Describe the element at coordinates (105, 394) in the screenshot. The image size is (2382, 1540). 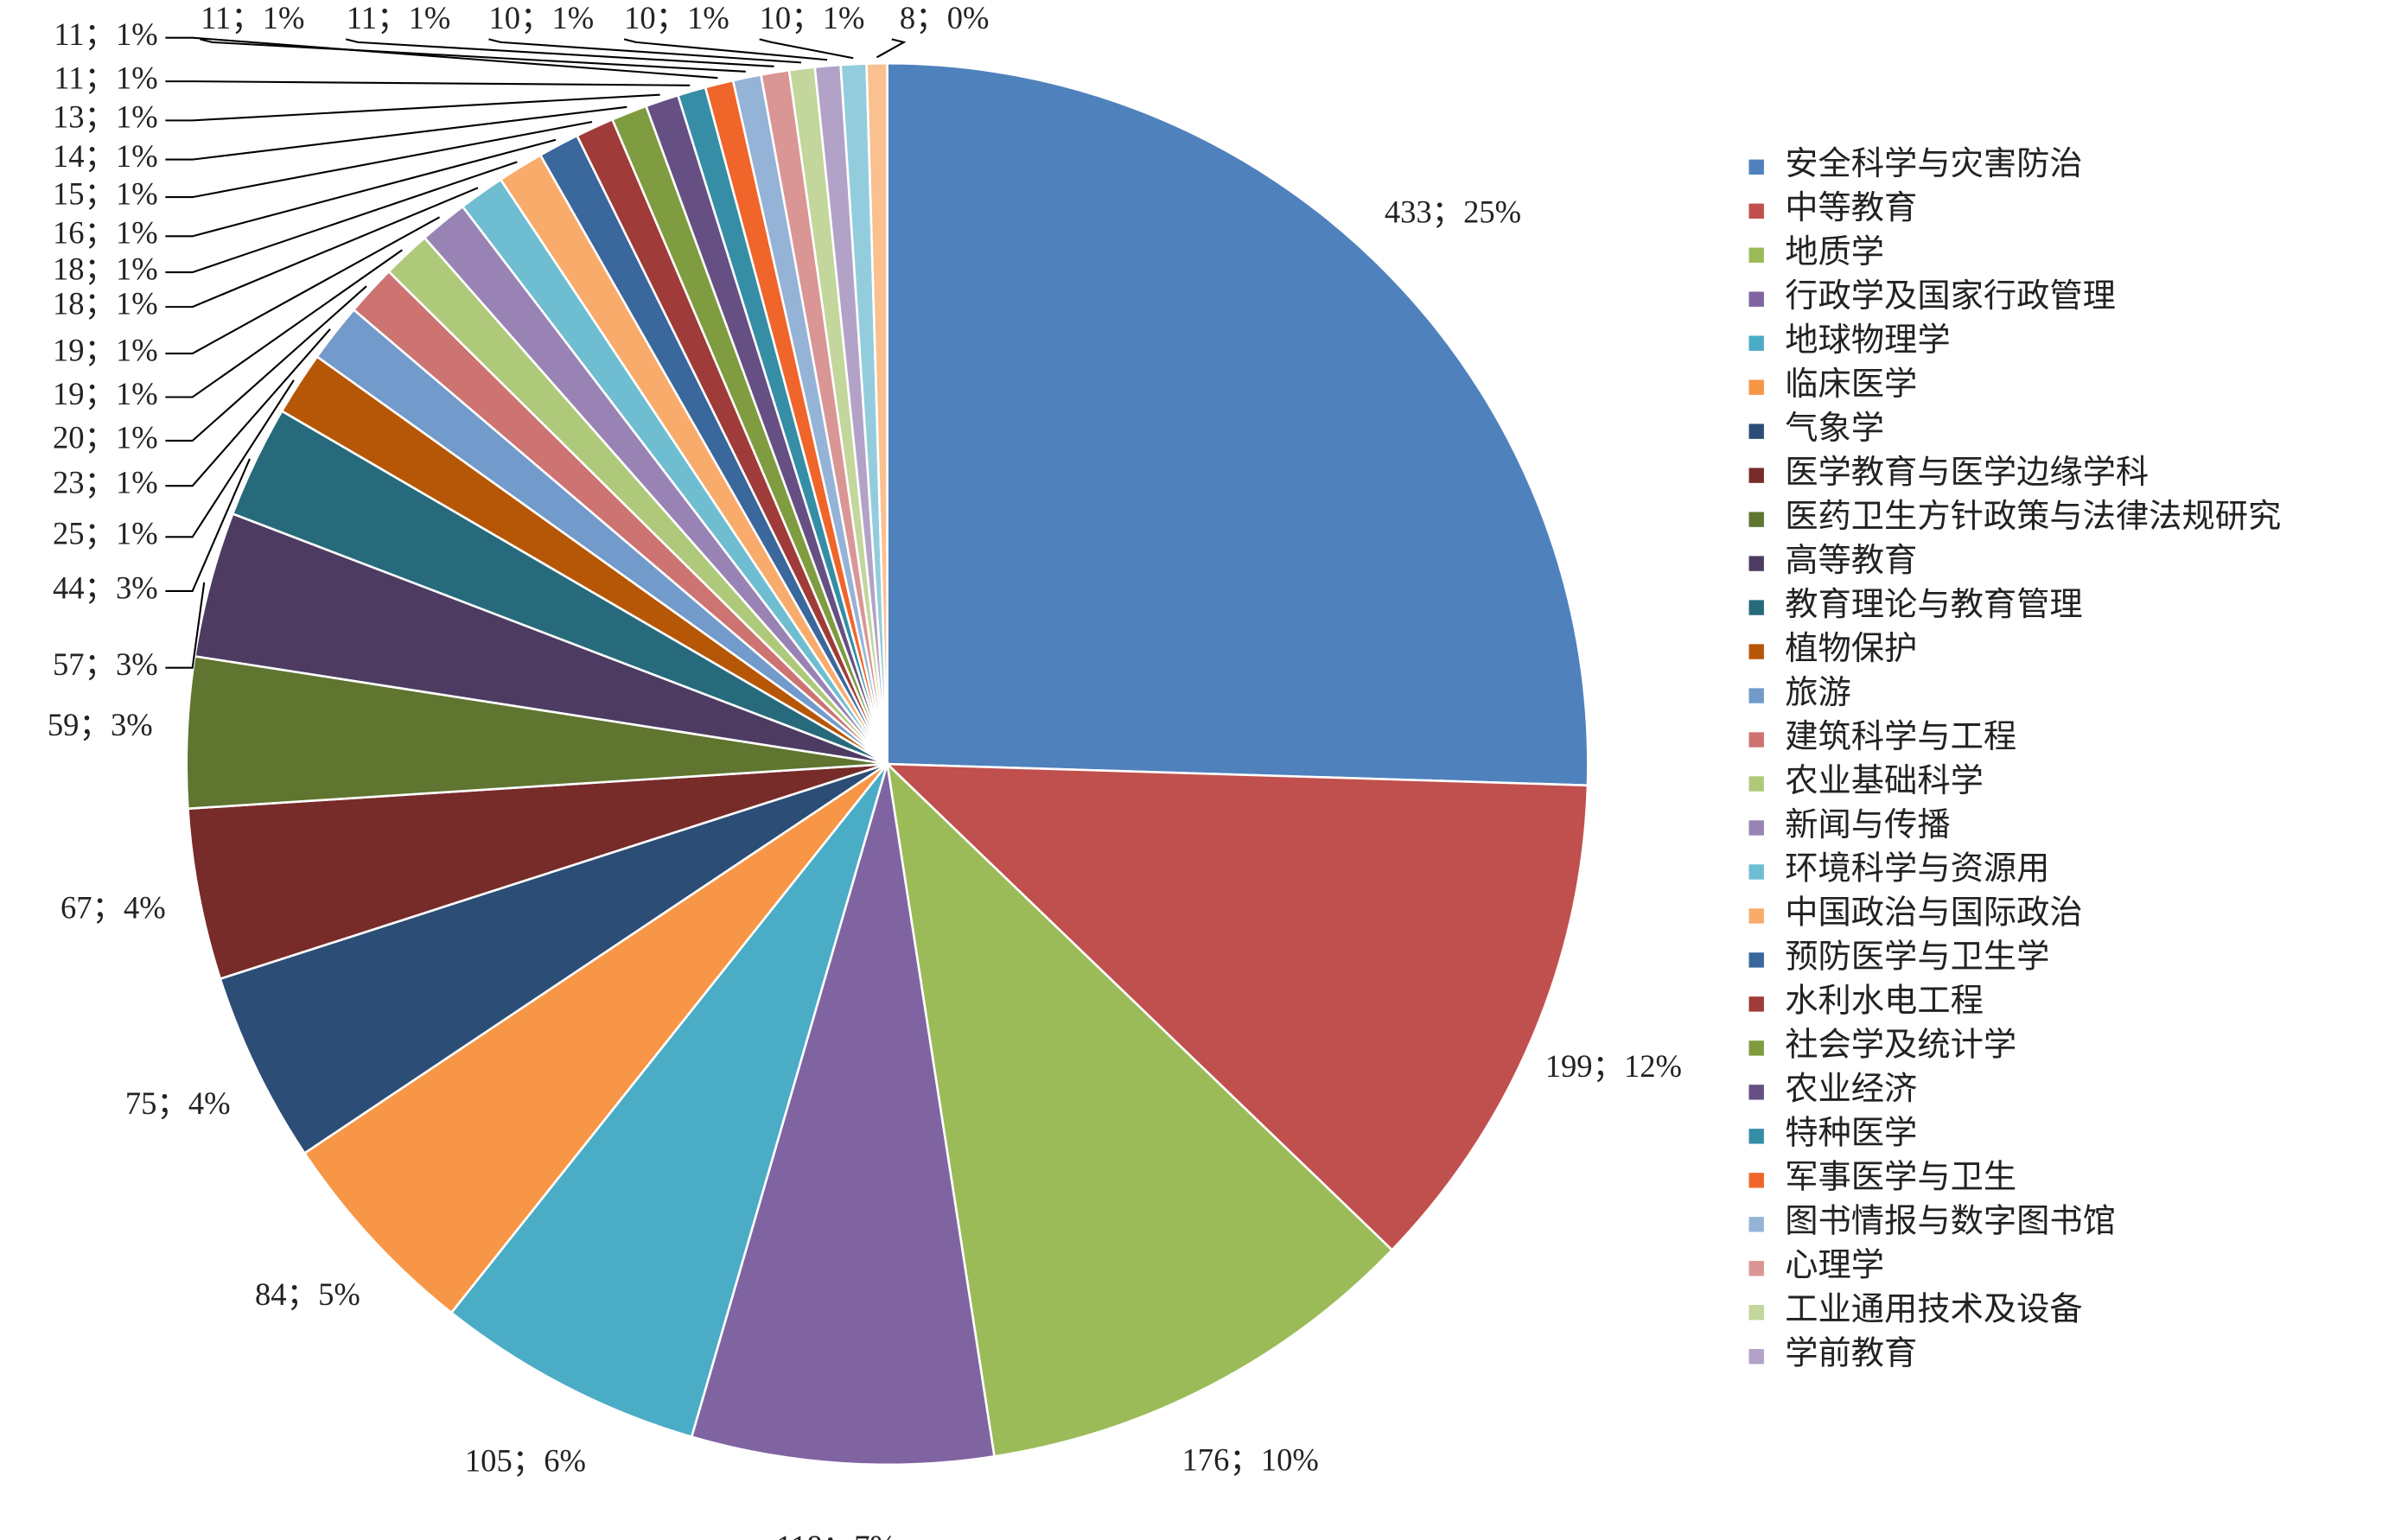
I see `data-label: 19；1%` at that location.